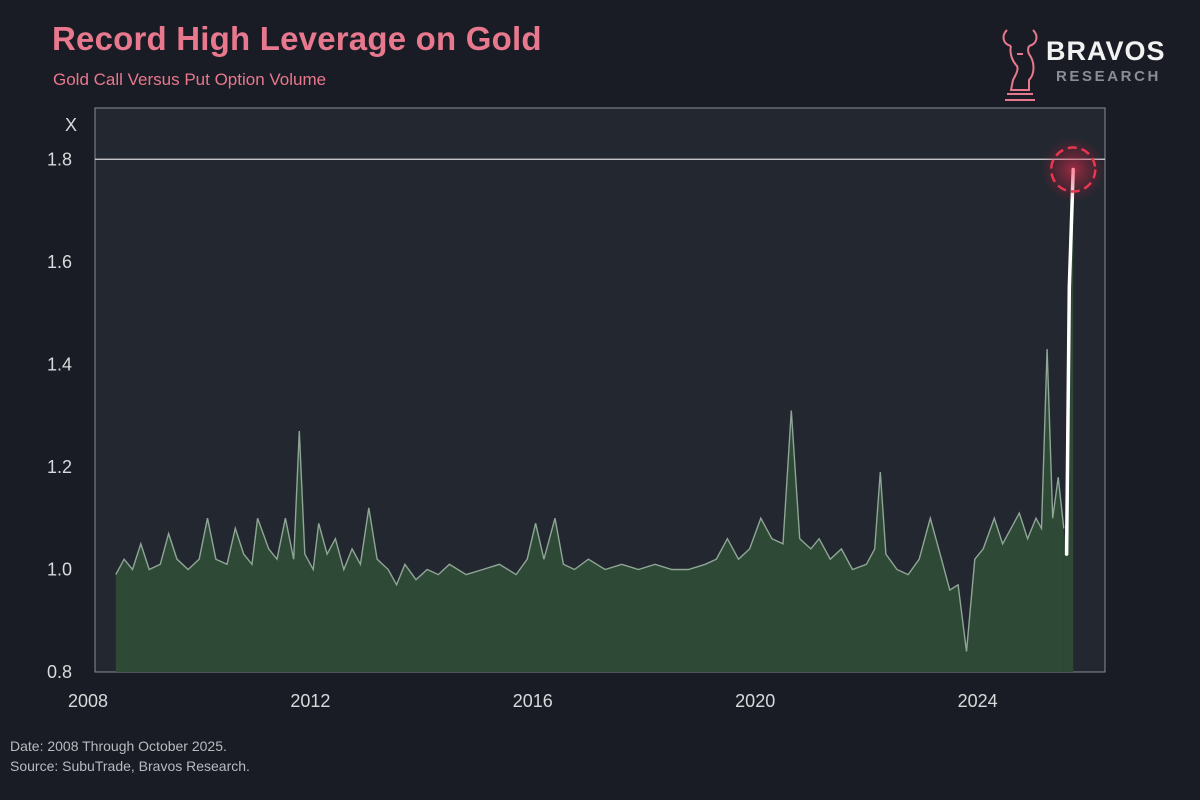 Image resolution: width=1200 pixels, height=800 pixels. Describe the element at coordinates (59, 262) in the screenshot. I see `y-tick-label: 1.6` at that location.